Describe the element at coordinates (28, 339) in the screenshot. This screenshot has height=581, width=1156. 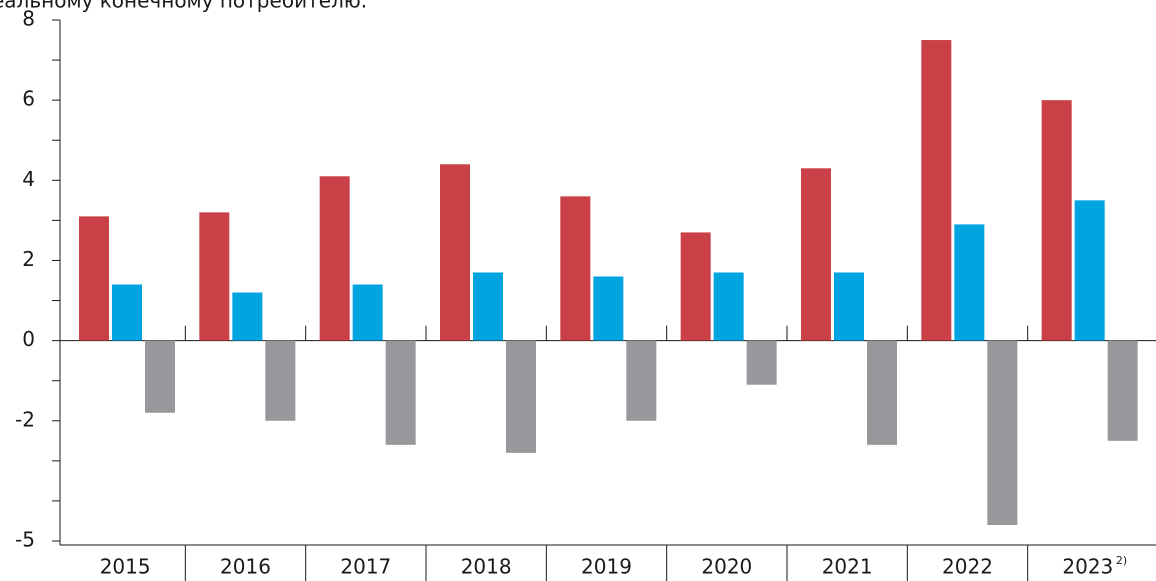
I see `y-tick-label: 0` at that location.